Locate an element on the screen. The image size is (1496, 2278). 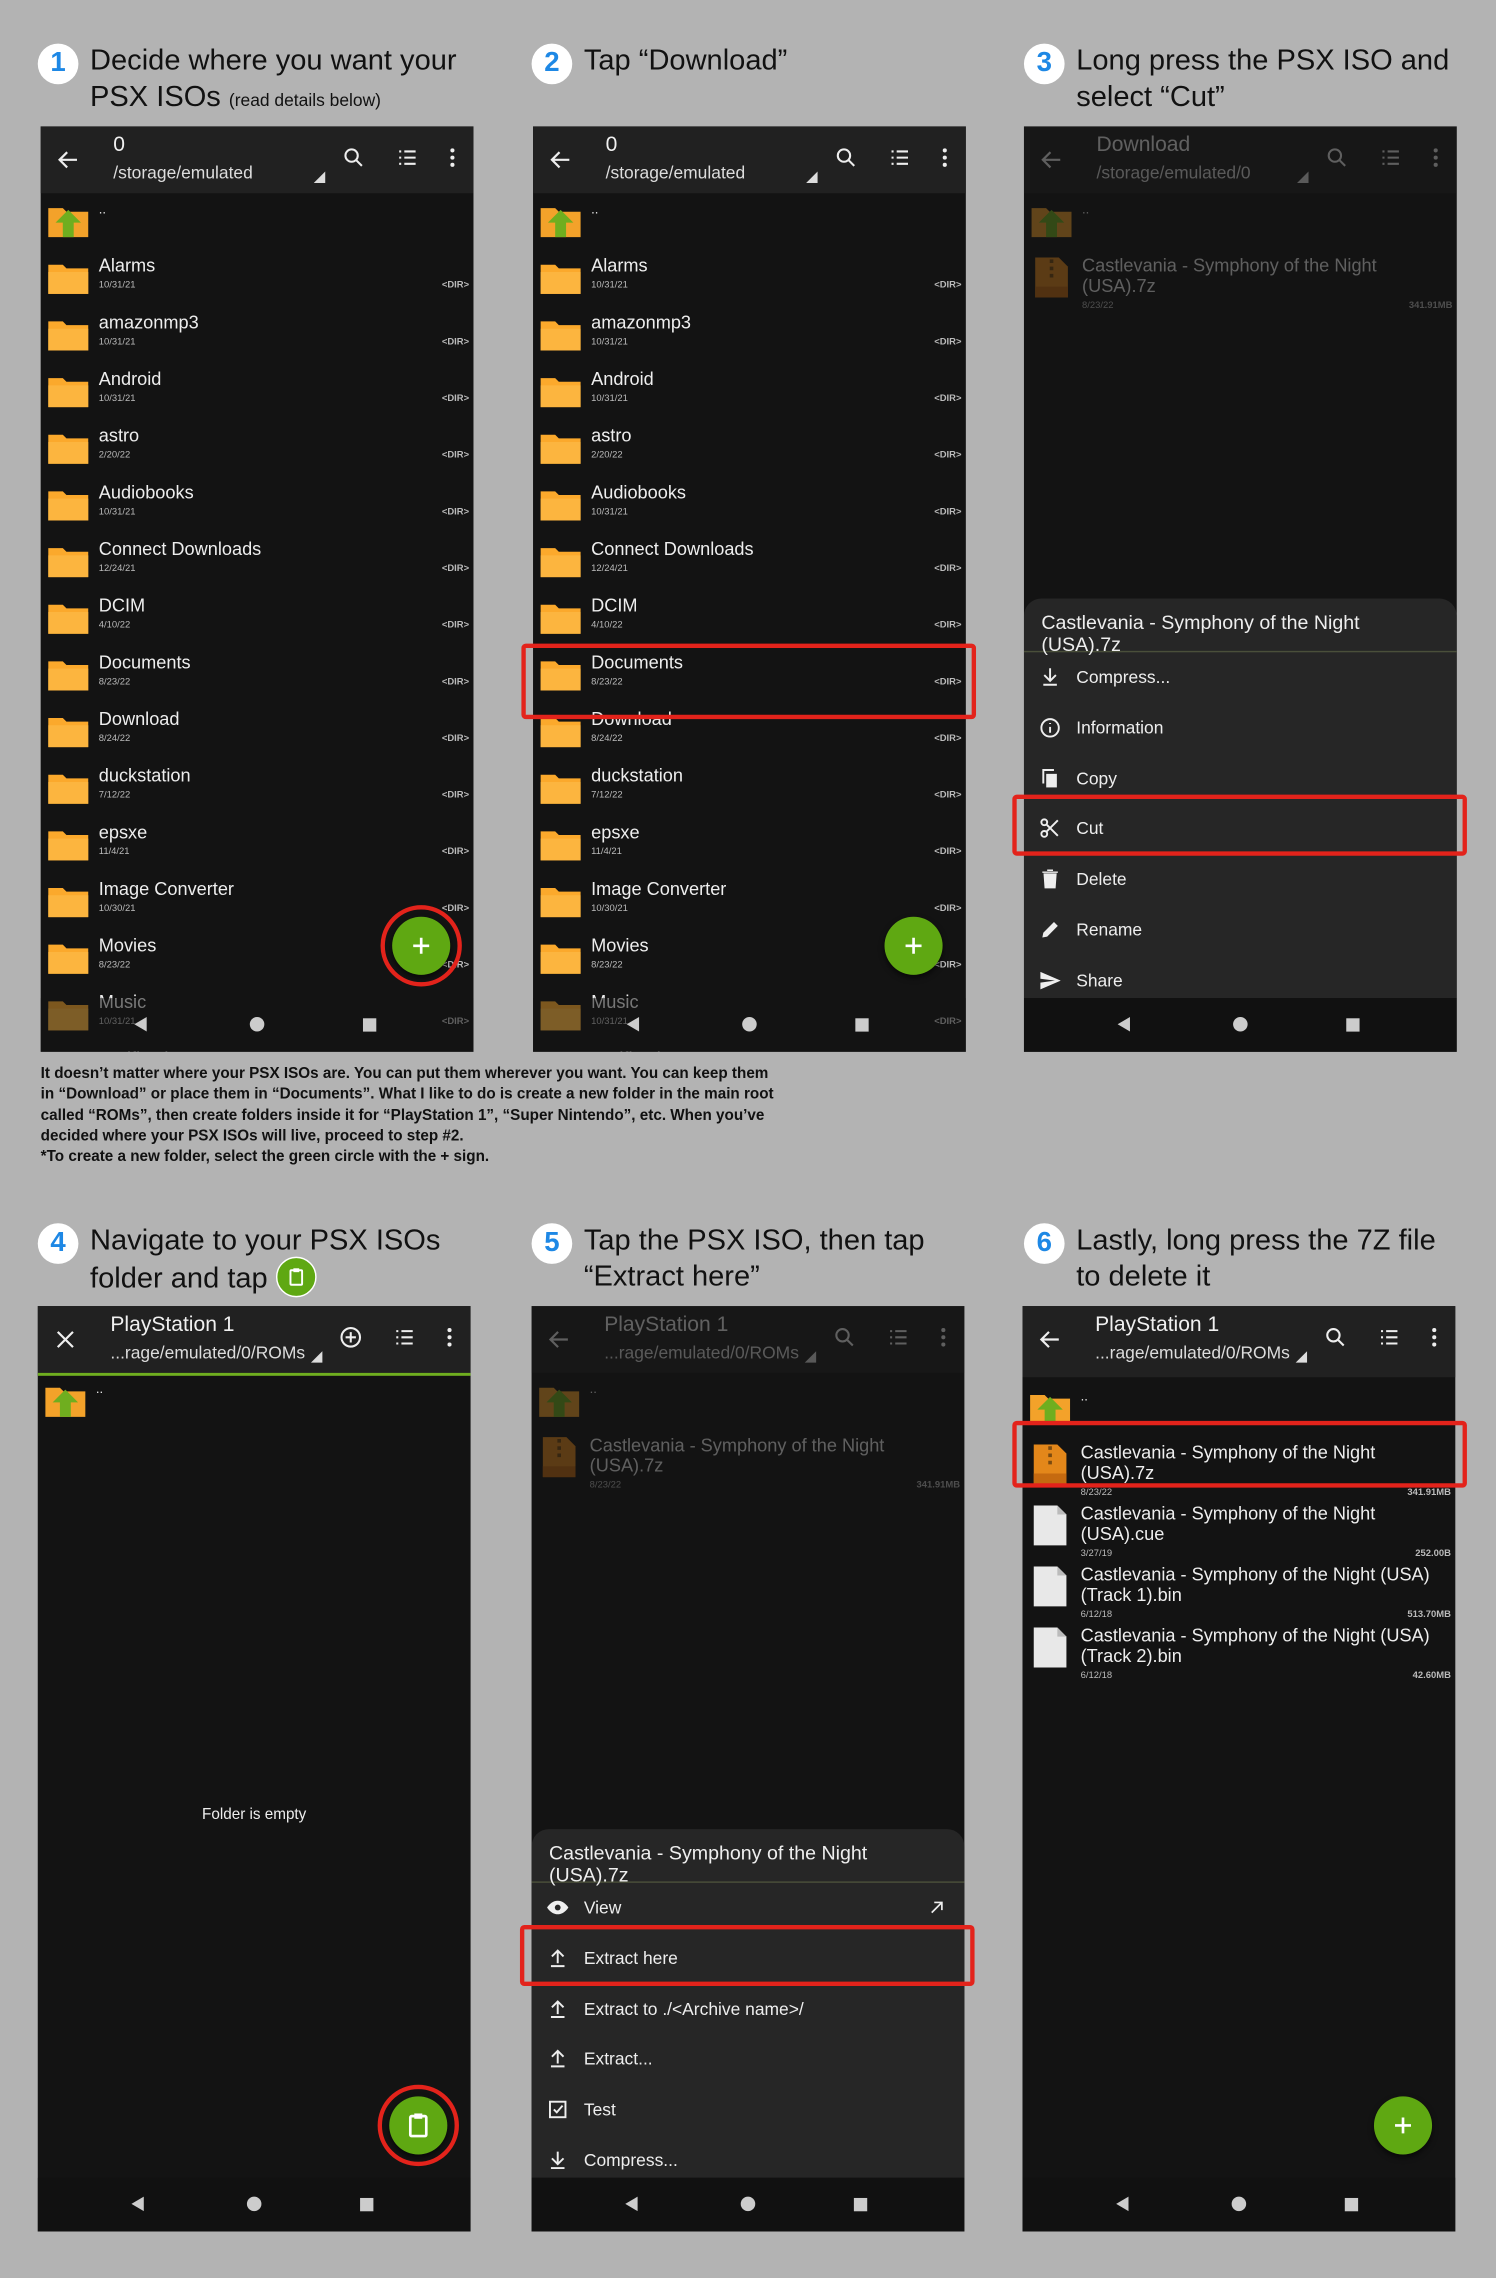
file-text: astro 2/20/22 <DIR> is located at coordinates (776, 448).